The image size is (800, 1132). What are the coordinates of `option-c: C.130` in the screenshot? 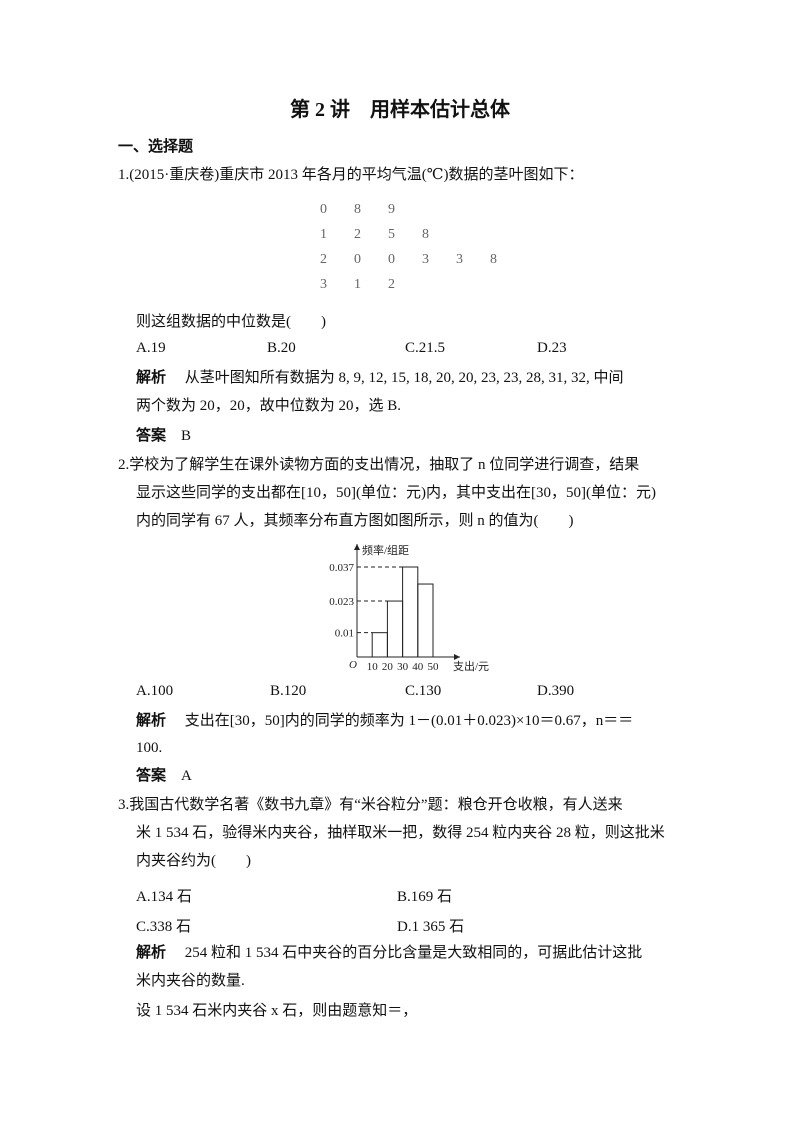 It's located at (423, 691).